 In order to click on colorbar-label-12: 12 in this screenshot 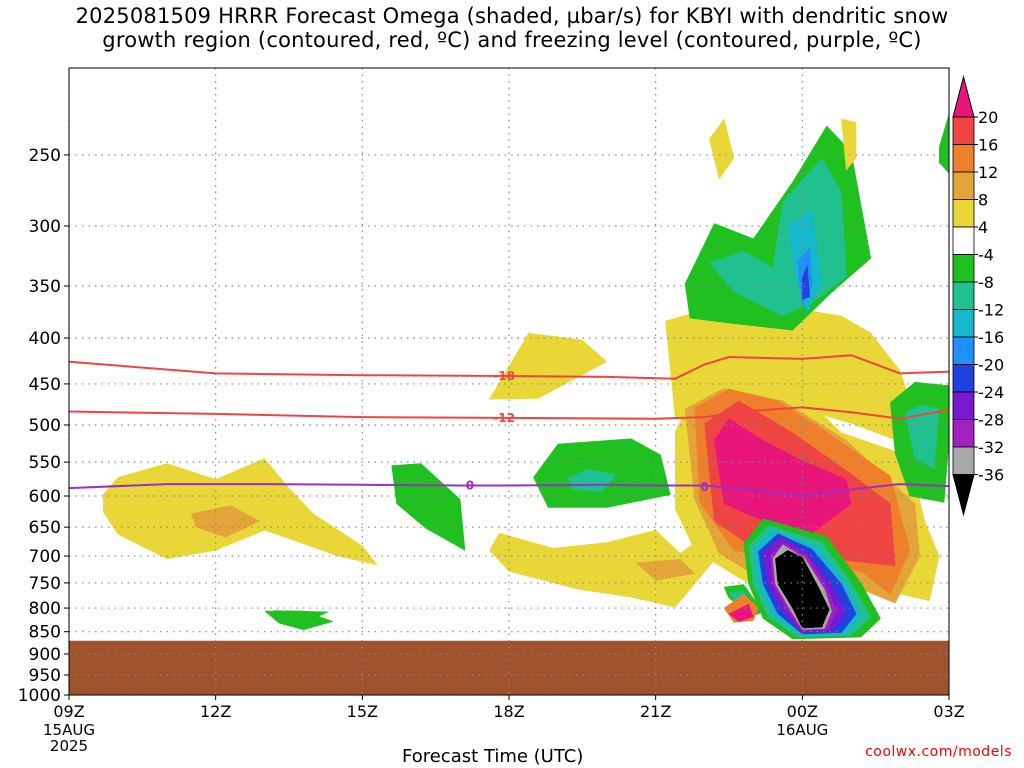, I will do `click(988, 172)`.